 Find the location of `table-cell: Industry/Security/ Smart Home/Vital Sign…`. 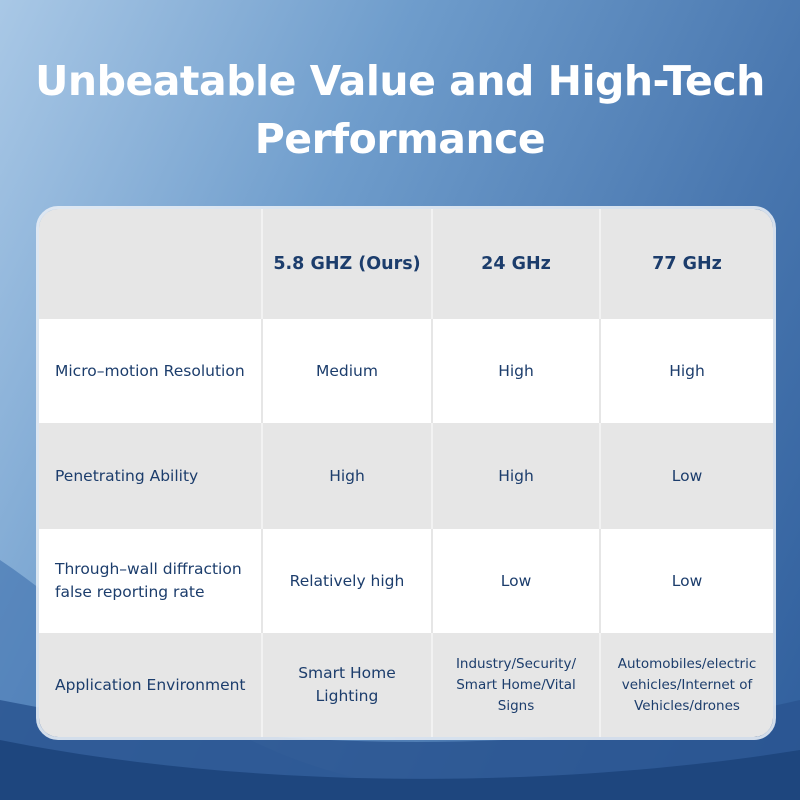

table-cell: Industry/Security/ Smart Home/Vital Sign… is located at coordinates (517, 685).